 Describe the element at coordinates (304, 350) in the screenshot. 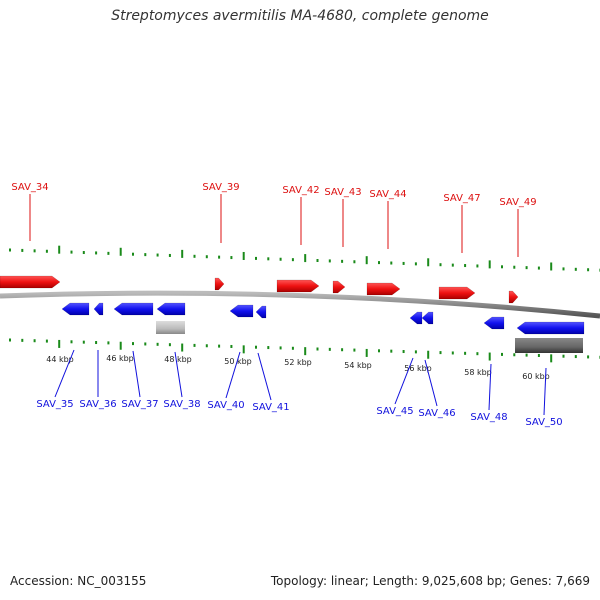

I see `lower-tick-row` at that location.